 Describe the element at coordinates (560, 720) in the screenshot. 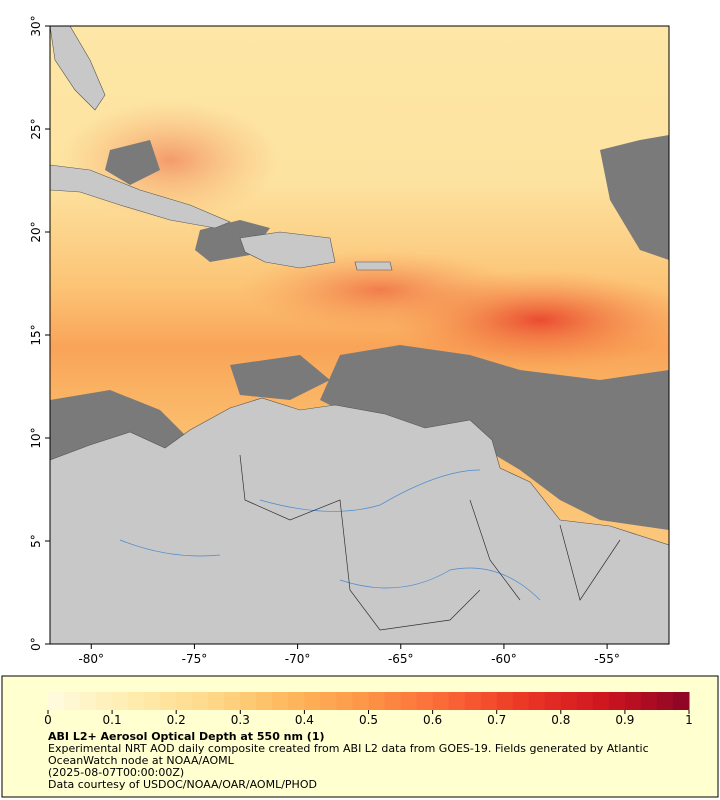

I see `colorbar-tick-label: 0.8` at that location.